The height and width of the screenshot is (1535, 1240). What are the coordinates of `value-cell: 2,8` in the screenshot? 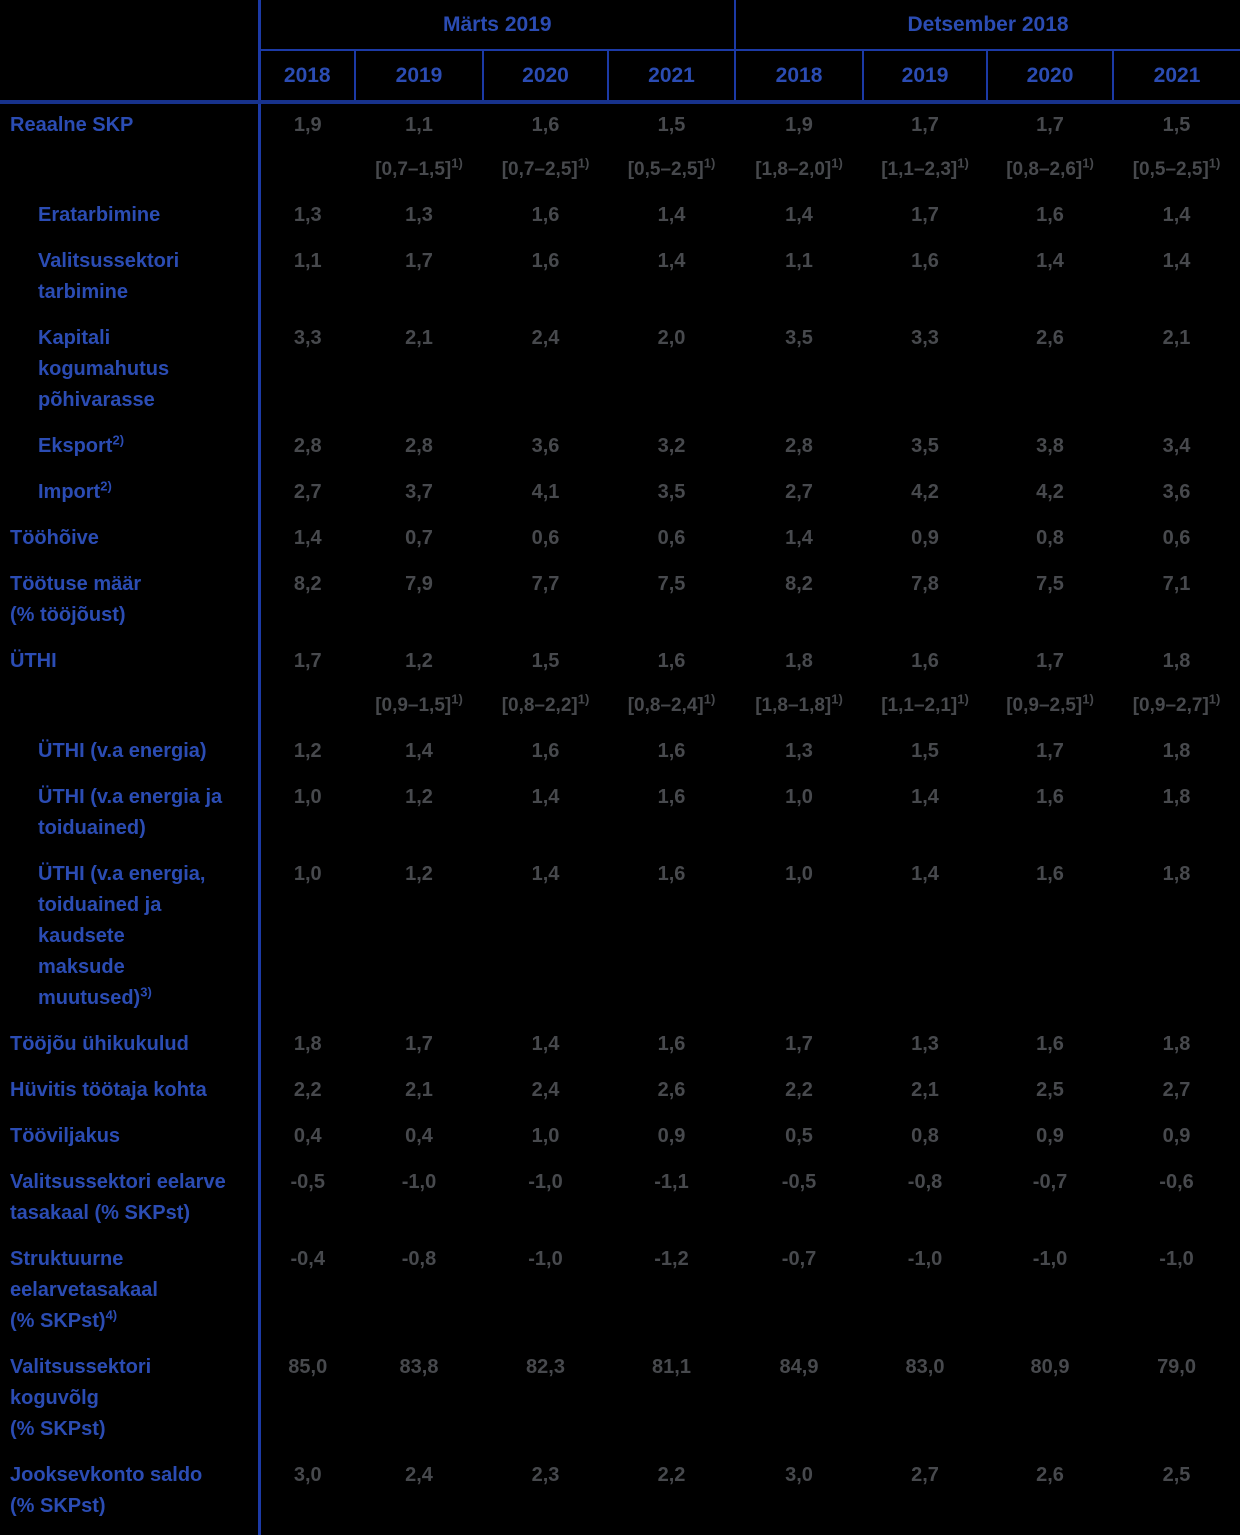 It's located at (799, 448).